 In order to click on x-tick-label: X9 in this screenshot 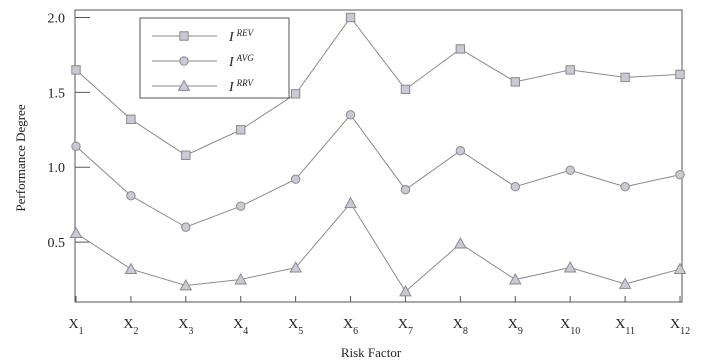, I will do `click(515, 327)`.